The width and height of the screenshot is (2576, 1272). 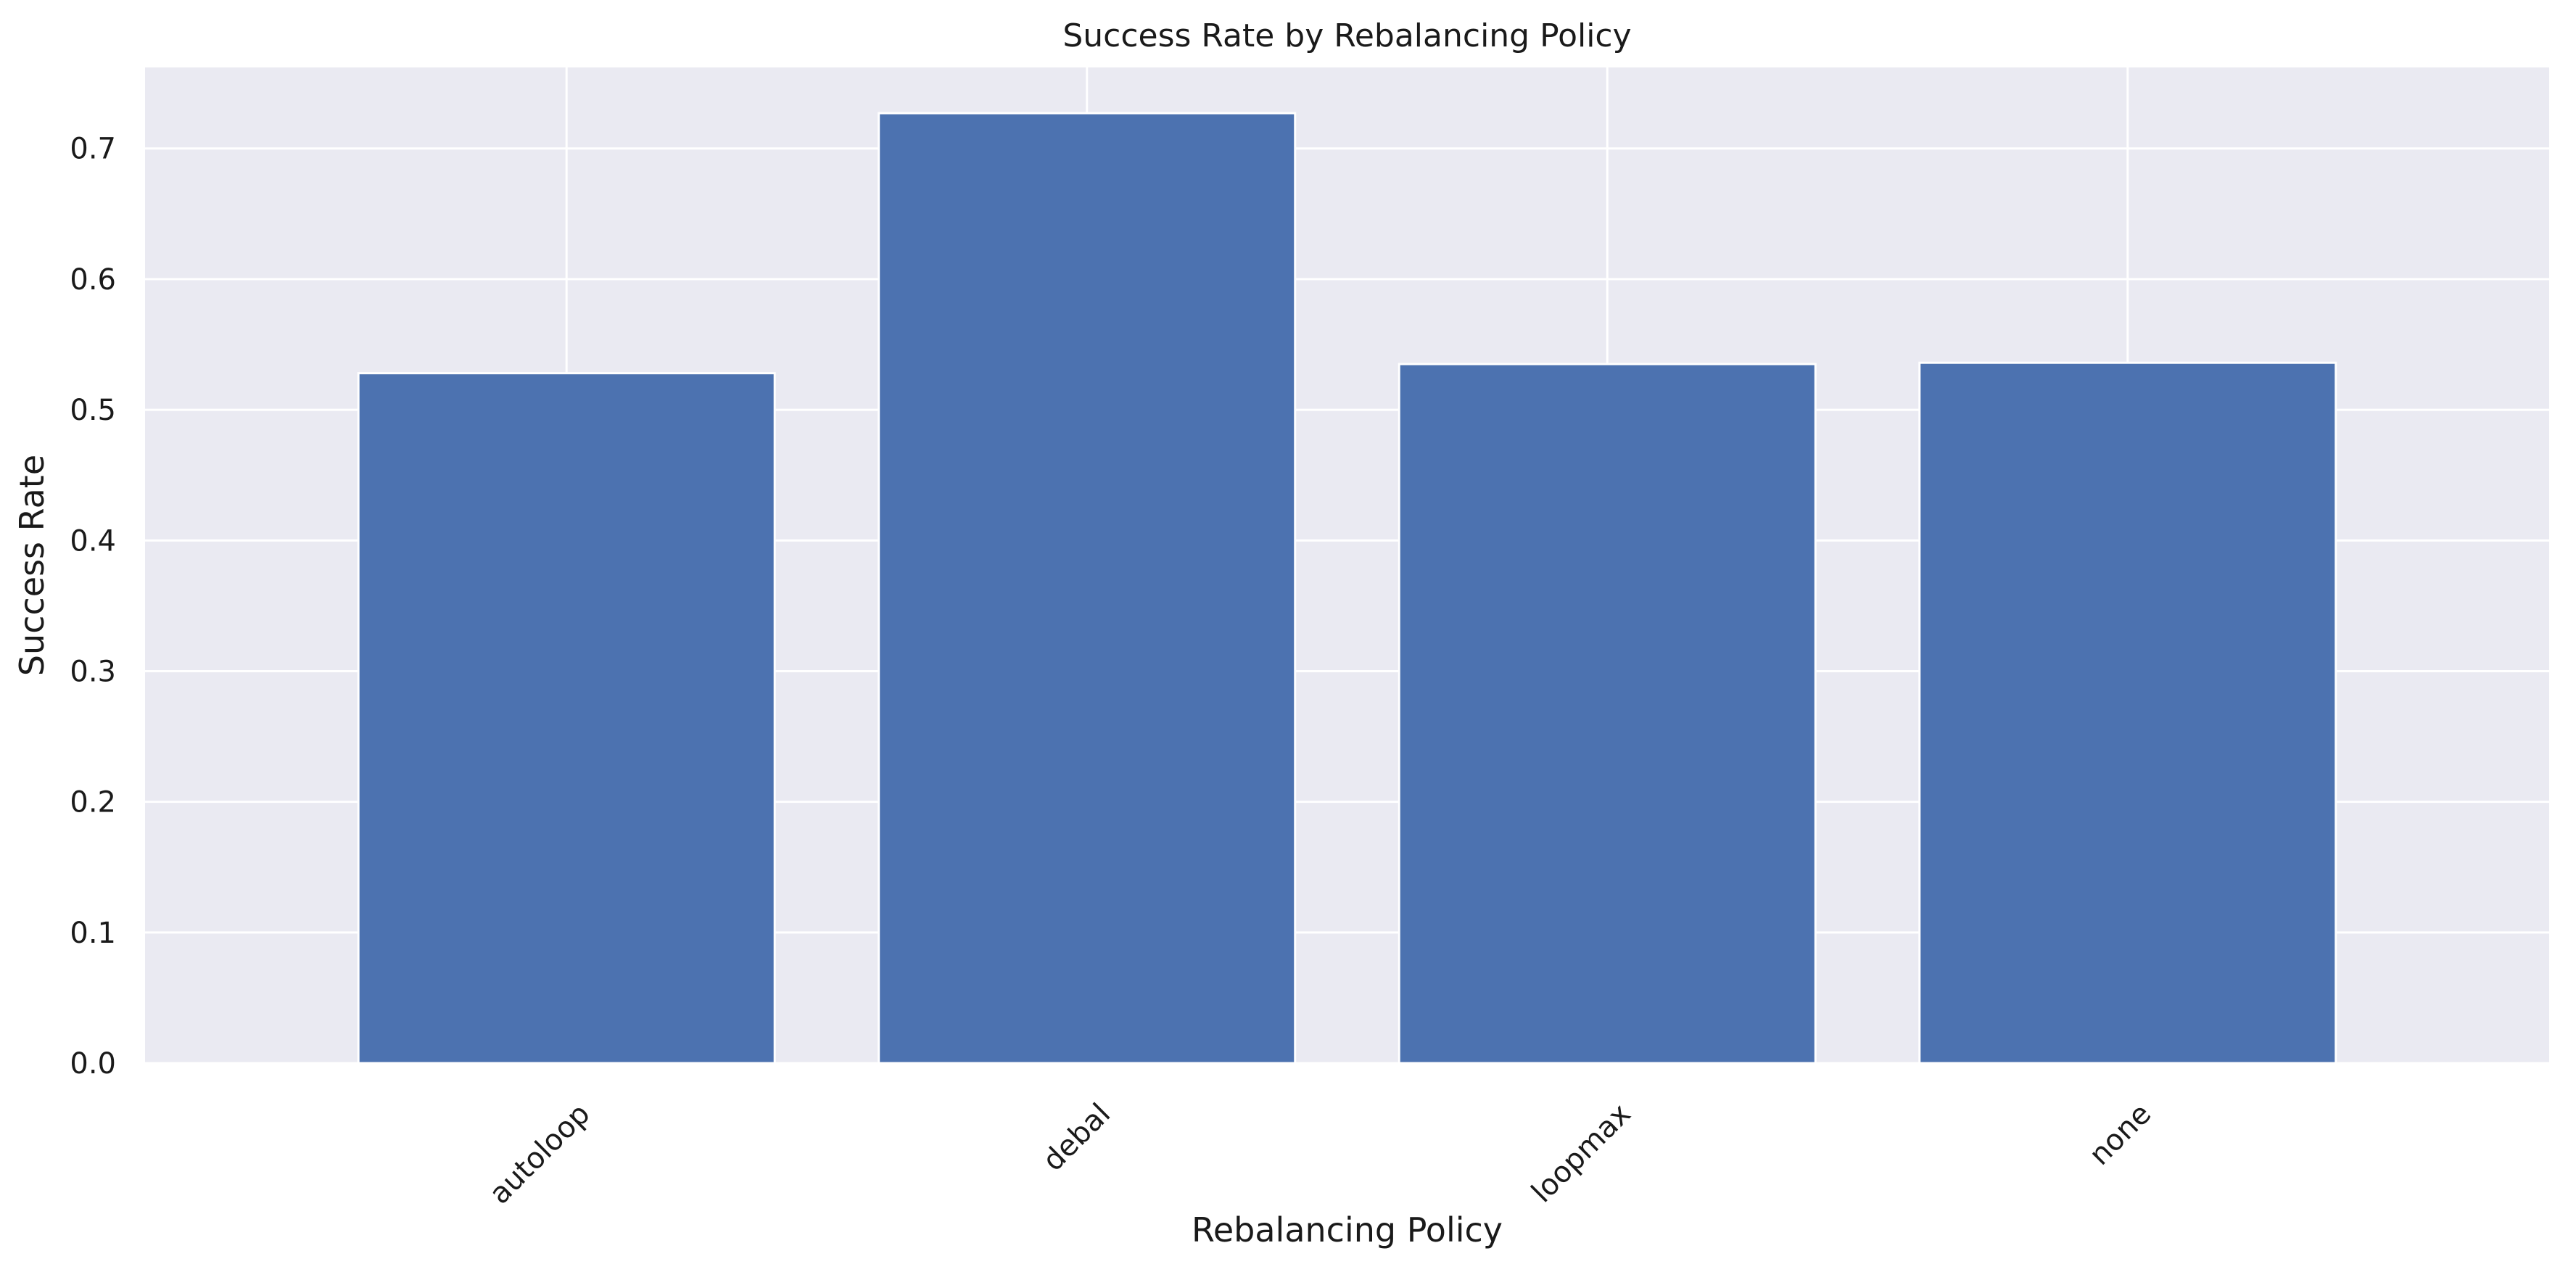 What do you see at coordinates (2120, 1134) in the screenshot?
I see `x-tick-label-none: none` at bounding box center [2120, 1134].